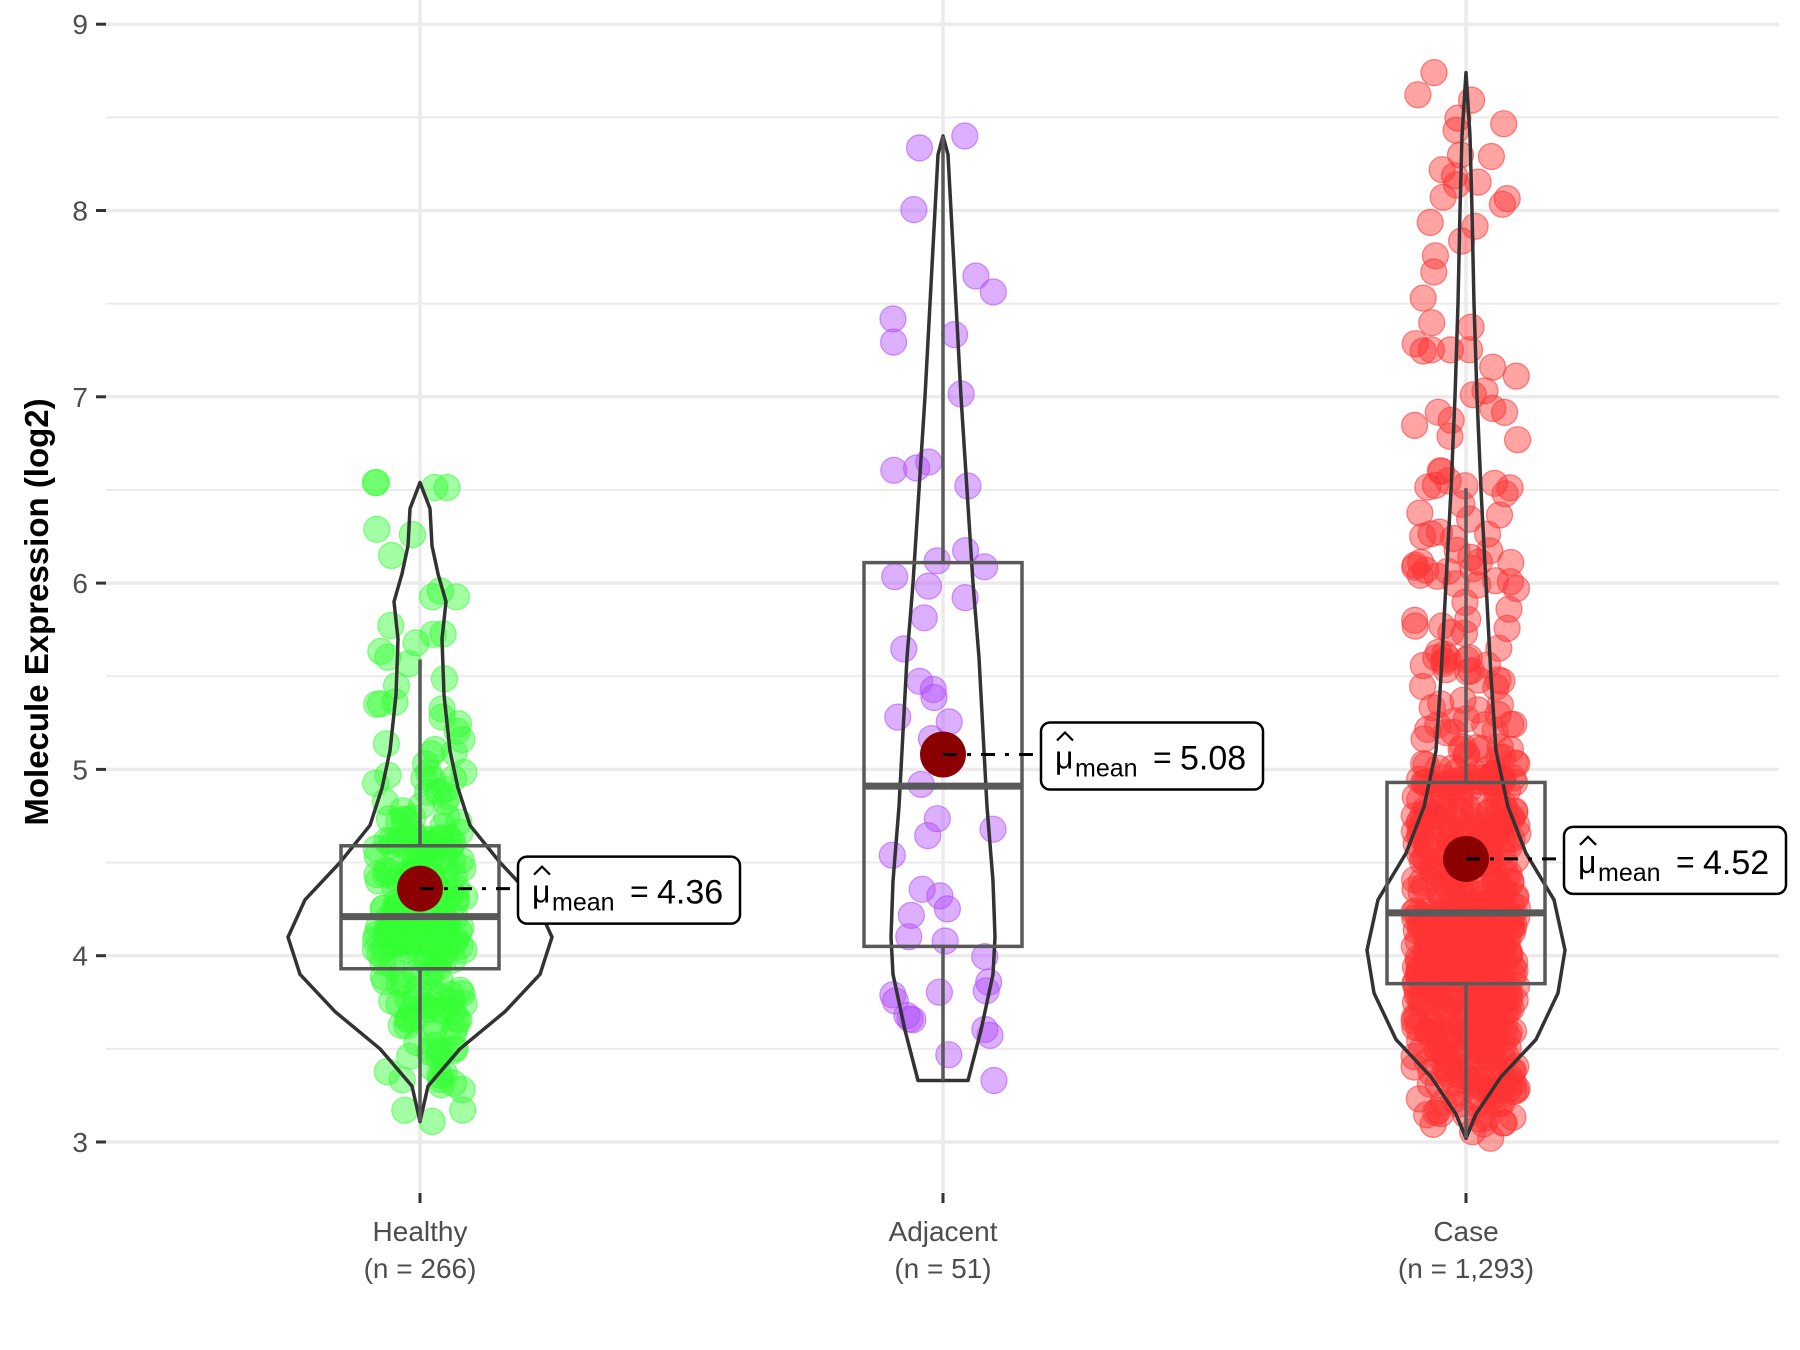 The width and height of the screenshot is (1800, 1350). I want to click on points-adjacent, so click(943, 608).